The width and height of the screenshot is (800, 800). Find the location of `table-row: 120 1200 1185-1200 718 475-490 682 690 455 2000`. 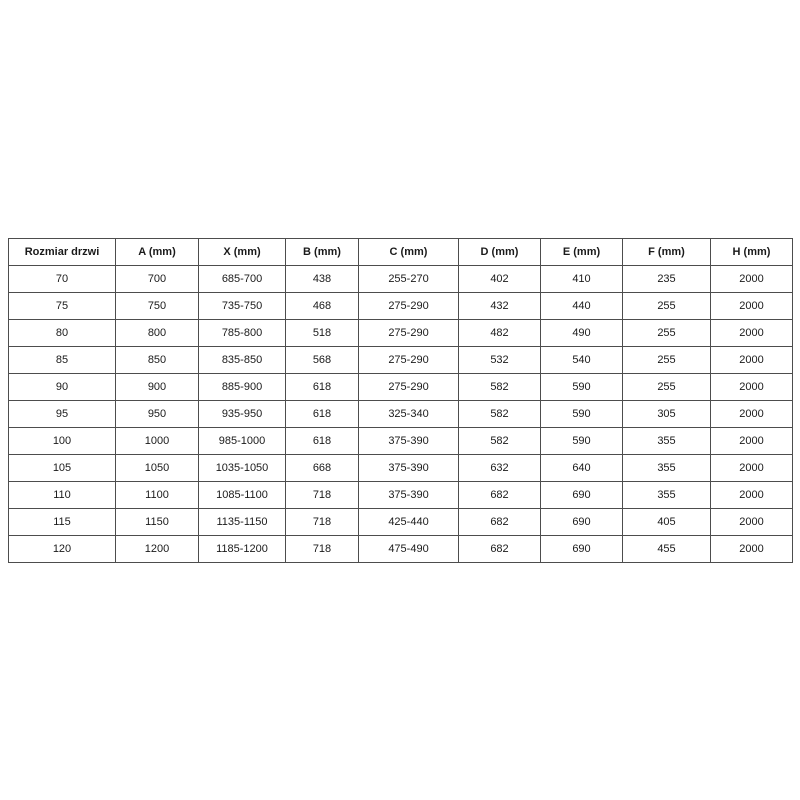

table-row: 120 1200 1185-1200 718 475-490 682 690 455 2000 is located at coordinates (400, 549).